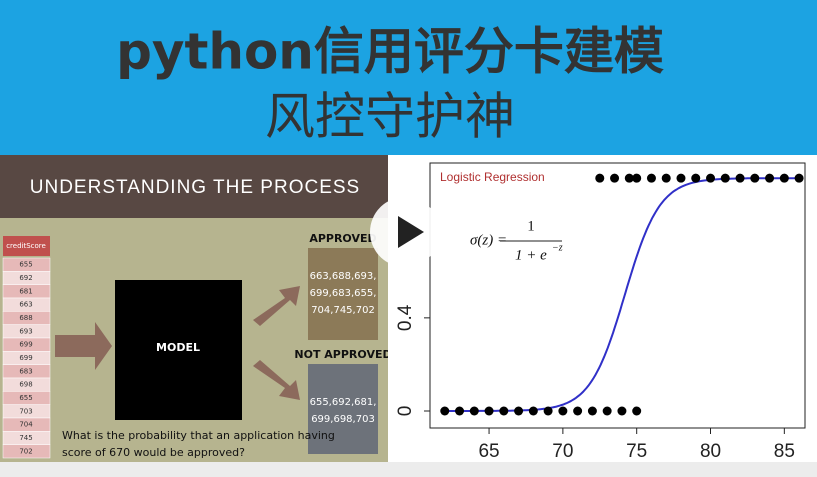  I want to click on table-cell: 702, so click(25, 451).